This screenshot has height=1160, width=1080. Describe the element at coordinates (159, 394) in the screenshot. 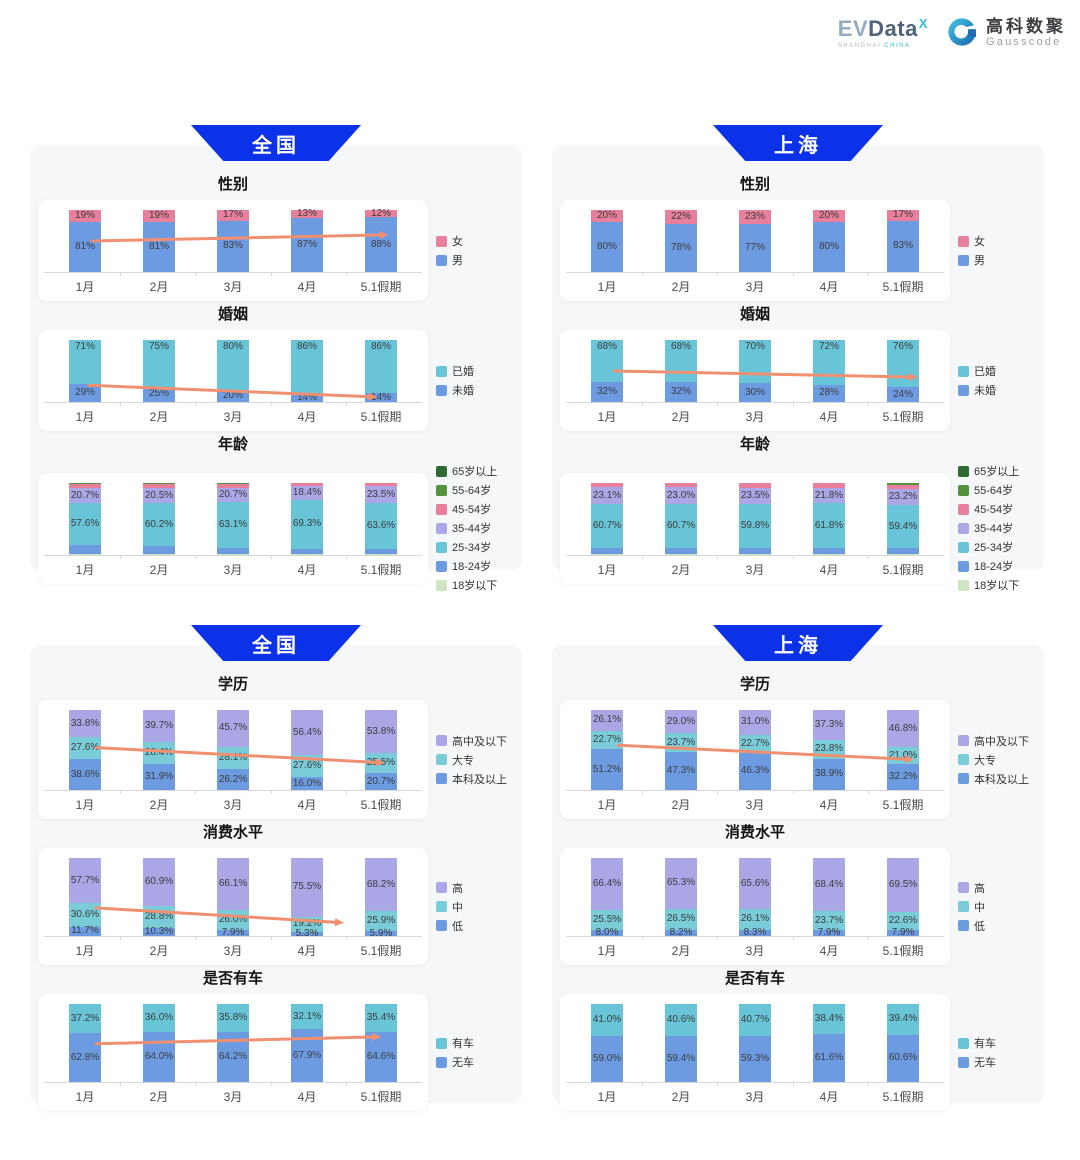

I see `bar-segment-未婚: 25%` at that location.